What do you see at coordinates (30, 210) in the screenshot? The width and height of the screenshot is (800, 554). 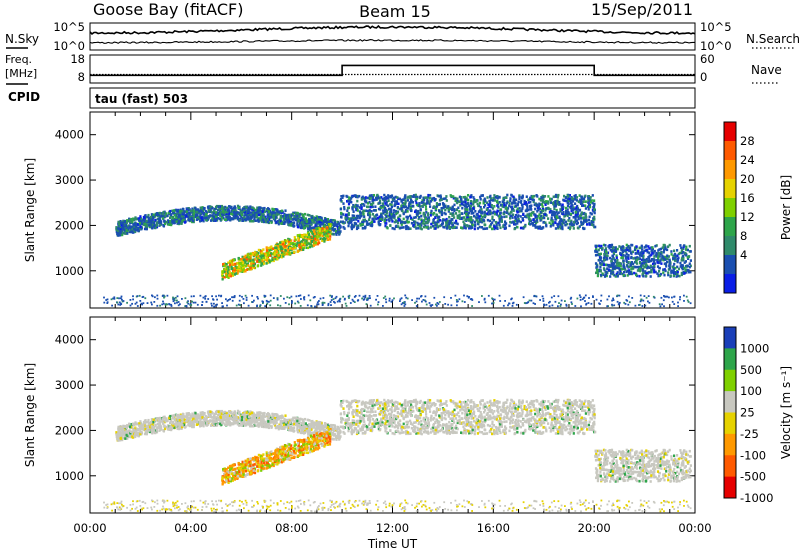 I see `power-panel-ylabel: Slant Range [km]` at bounding box center [30, 210].